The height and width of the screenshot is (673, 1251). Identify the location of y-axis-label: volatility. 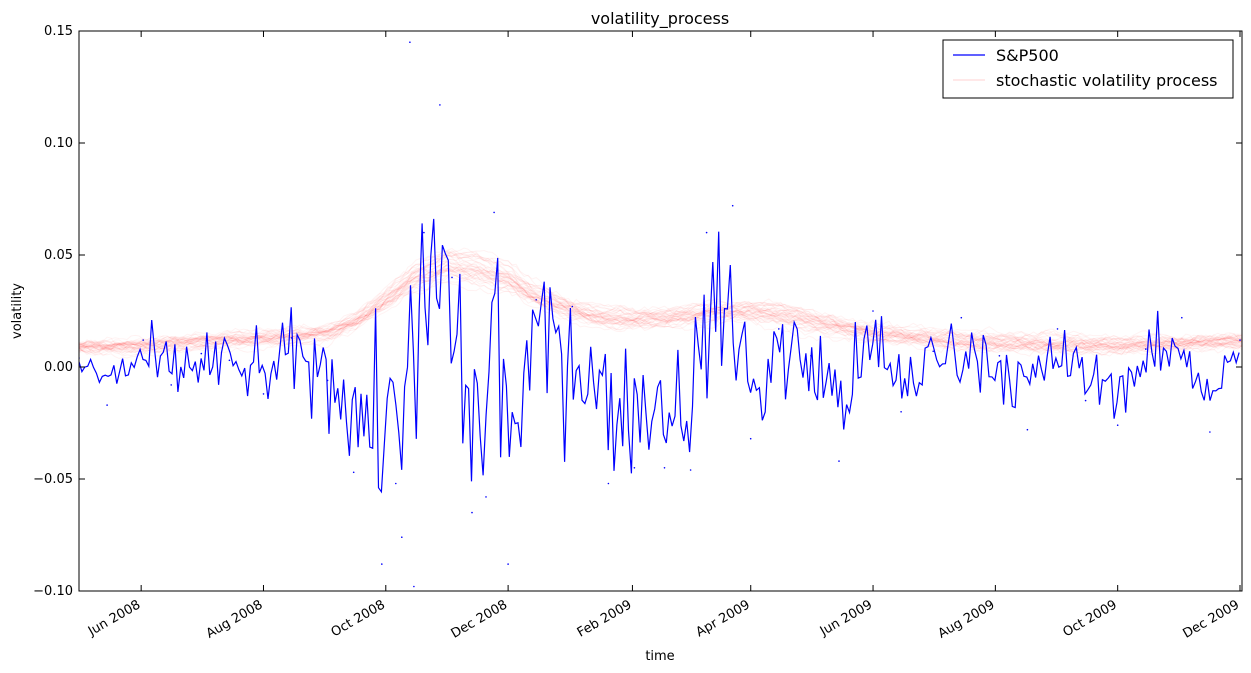
(17, 311).